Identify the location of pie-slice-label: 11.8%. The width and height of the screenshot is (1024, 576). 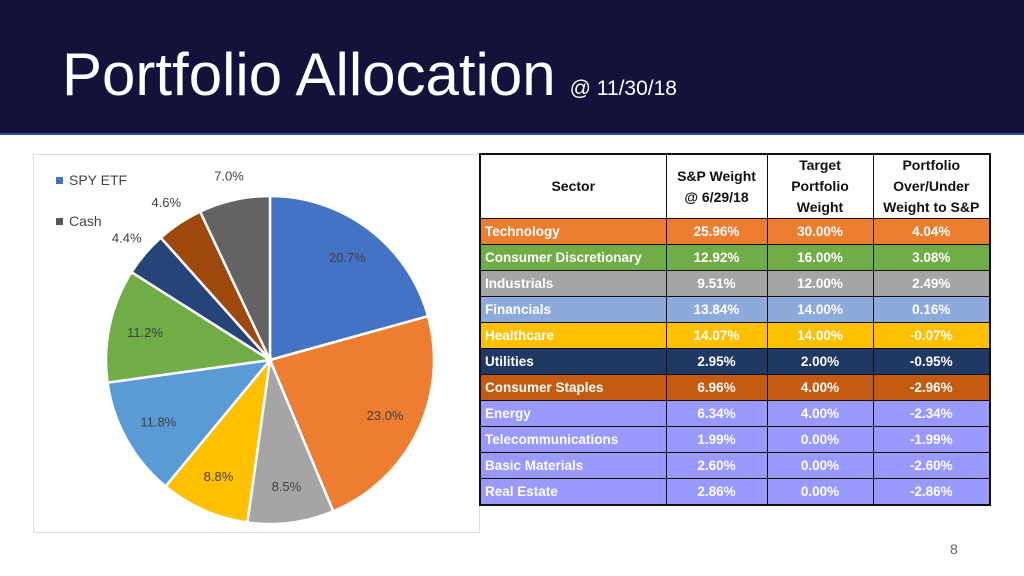
(158, 421).